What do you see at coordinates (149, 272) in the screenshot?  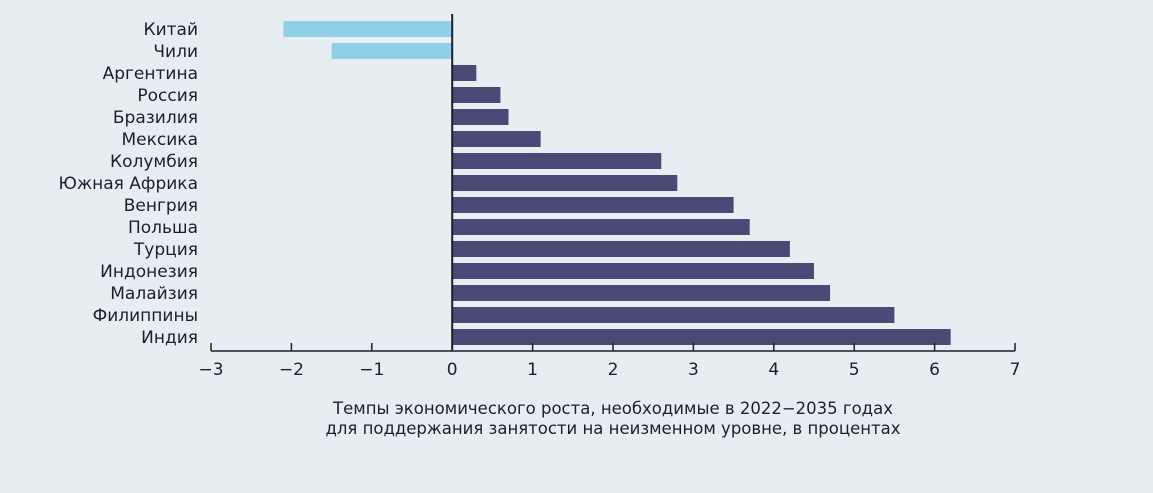 I see `category-label-11: Индонезия` at bounding box center [149, 272].